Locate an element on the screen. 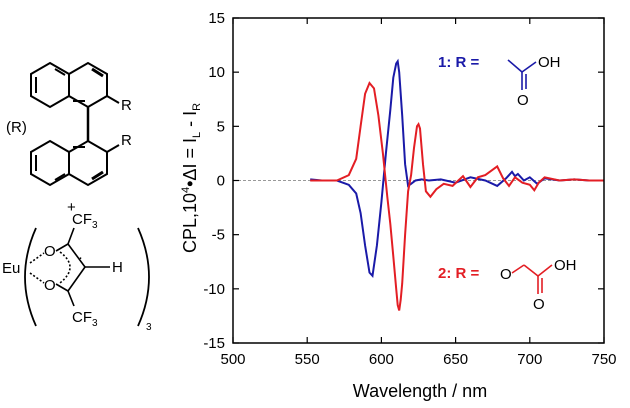  eu-complex-structure is located at coordinates (87, 277).